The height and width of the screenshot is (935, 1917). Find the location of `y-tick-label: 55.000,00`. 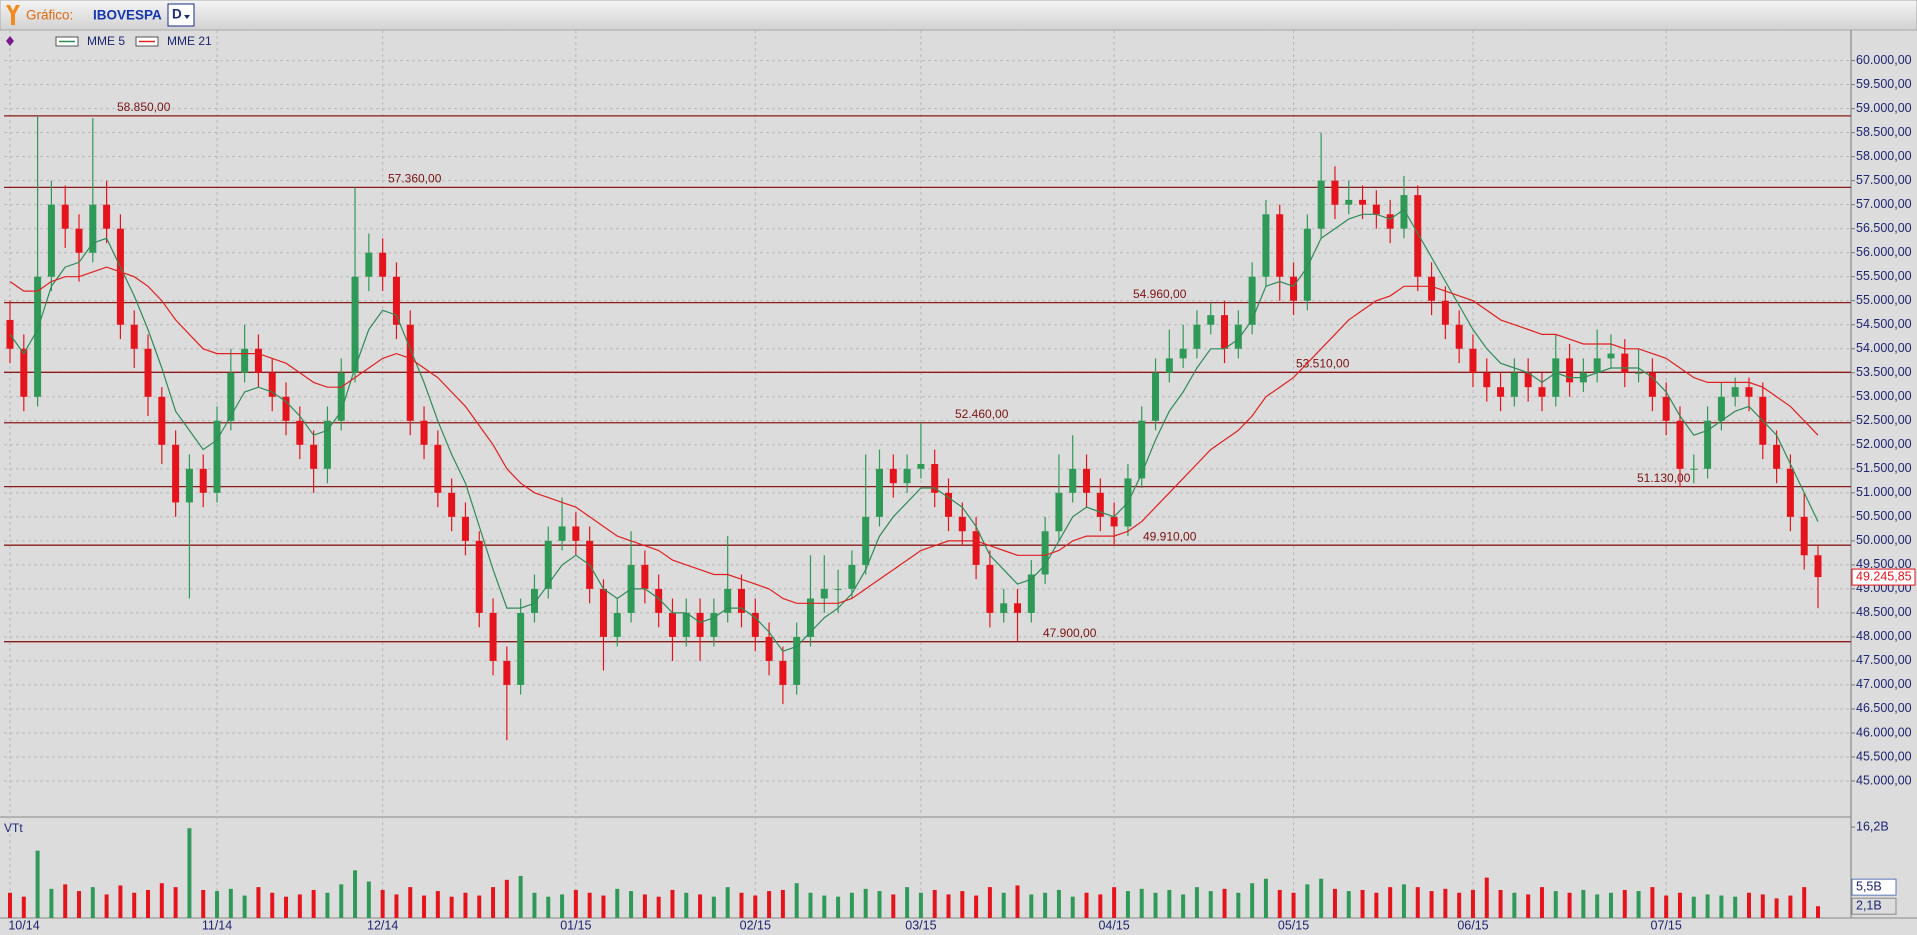

y-tick-label: 55.000,00 is located at coordinates (1884, 300).